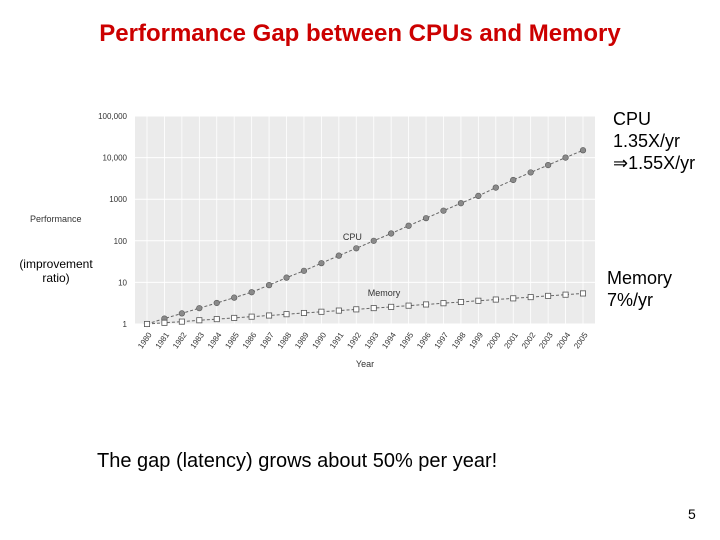 This screenshot has width=720, height=540. What do you see at coordinates (654, 163) in the screenshot?
I see `cpu-note-line: ⇒1.55X/yr` at bounding box center [654, 163].